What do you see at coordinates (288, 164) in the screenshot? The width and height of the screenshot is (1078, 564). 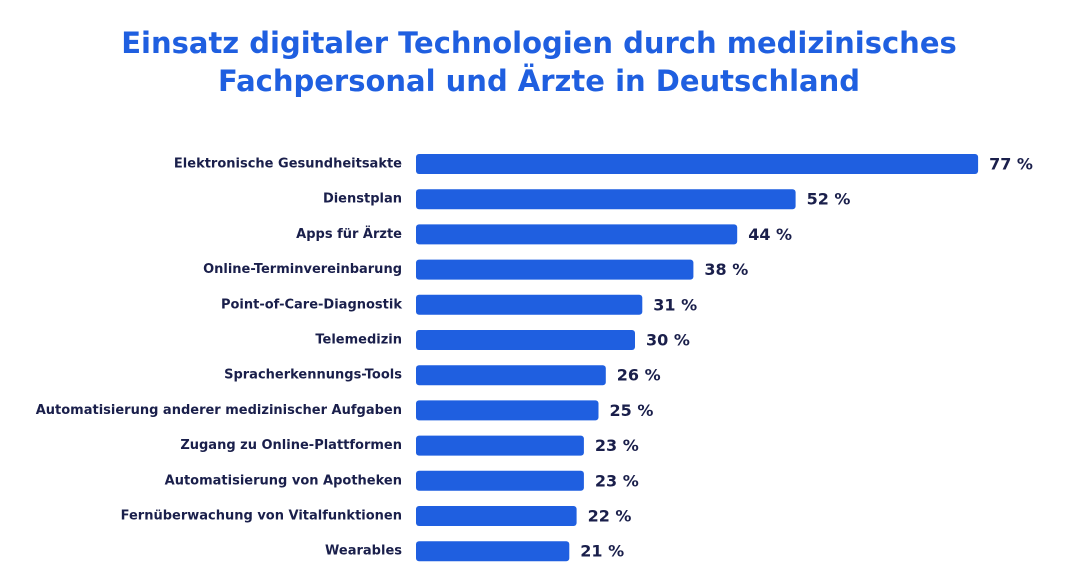 I see `category-label-0: Elektronische Gesundheitsakte` at bounding box center [288, 164].